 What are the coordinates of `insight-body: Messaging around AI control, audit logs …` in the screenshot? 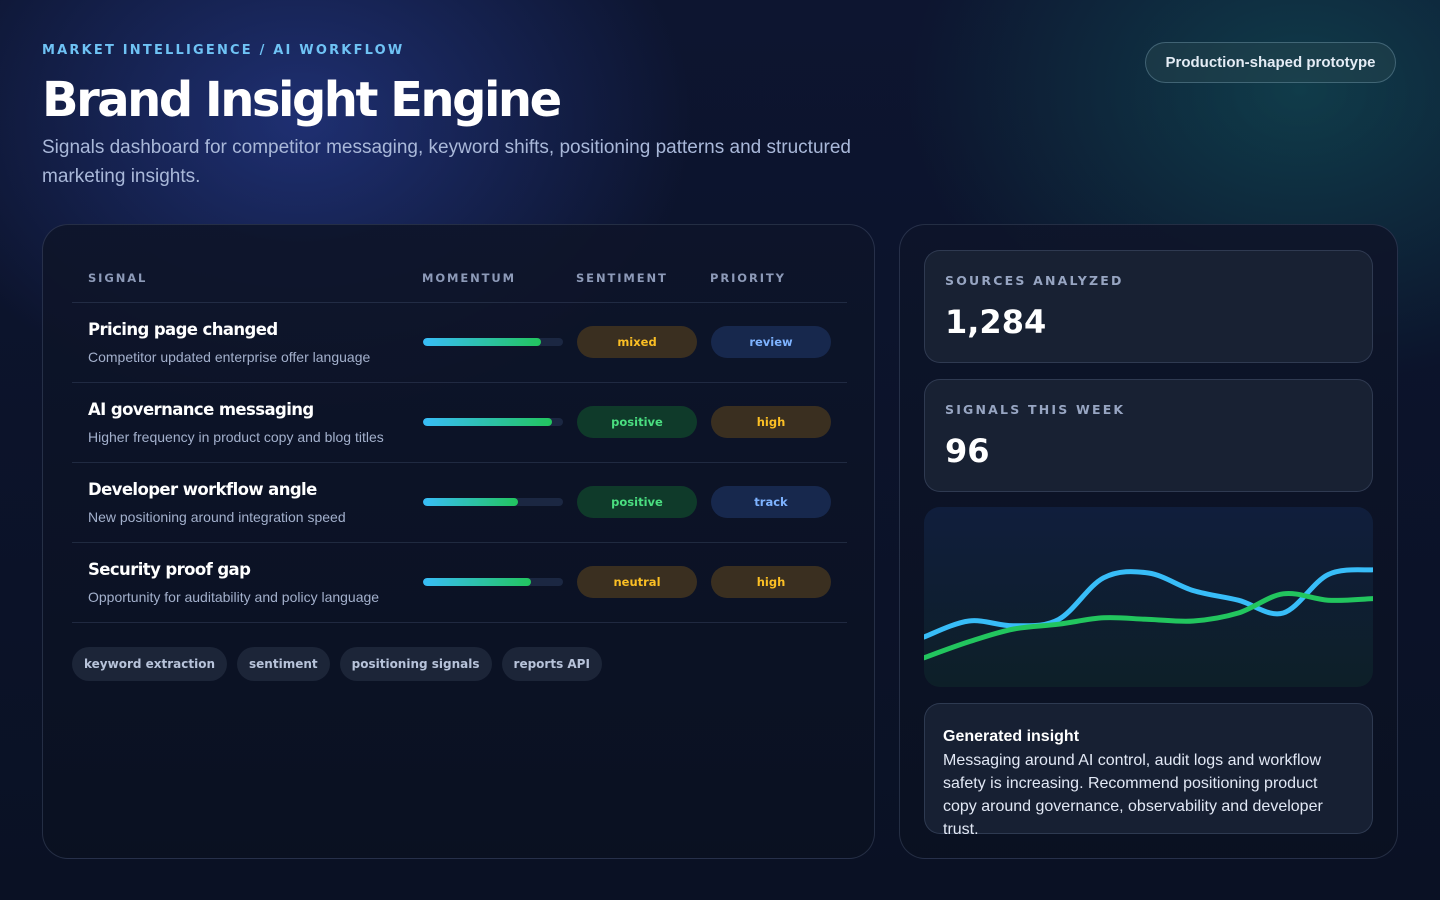 It's located at (1133, 795).